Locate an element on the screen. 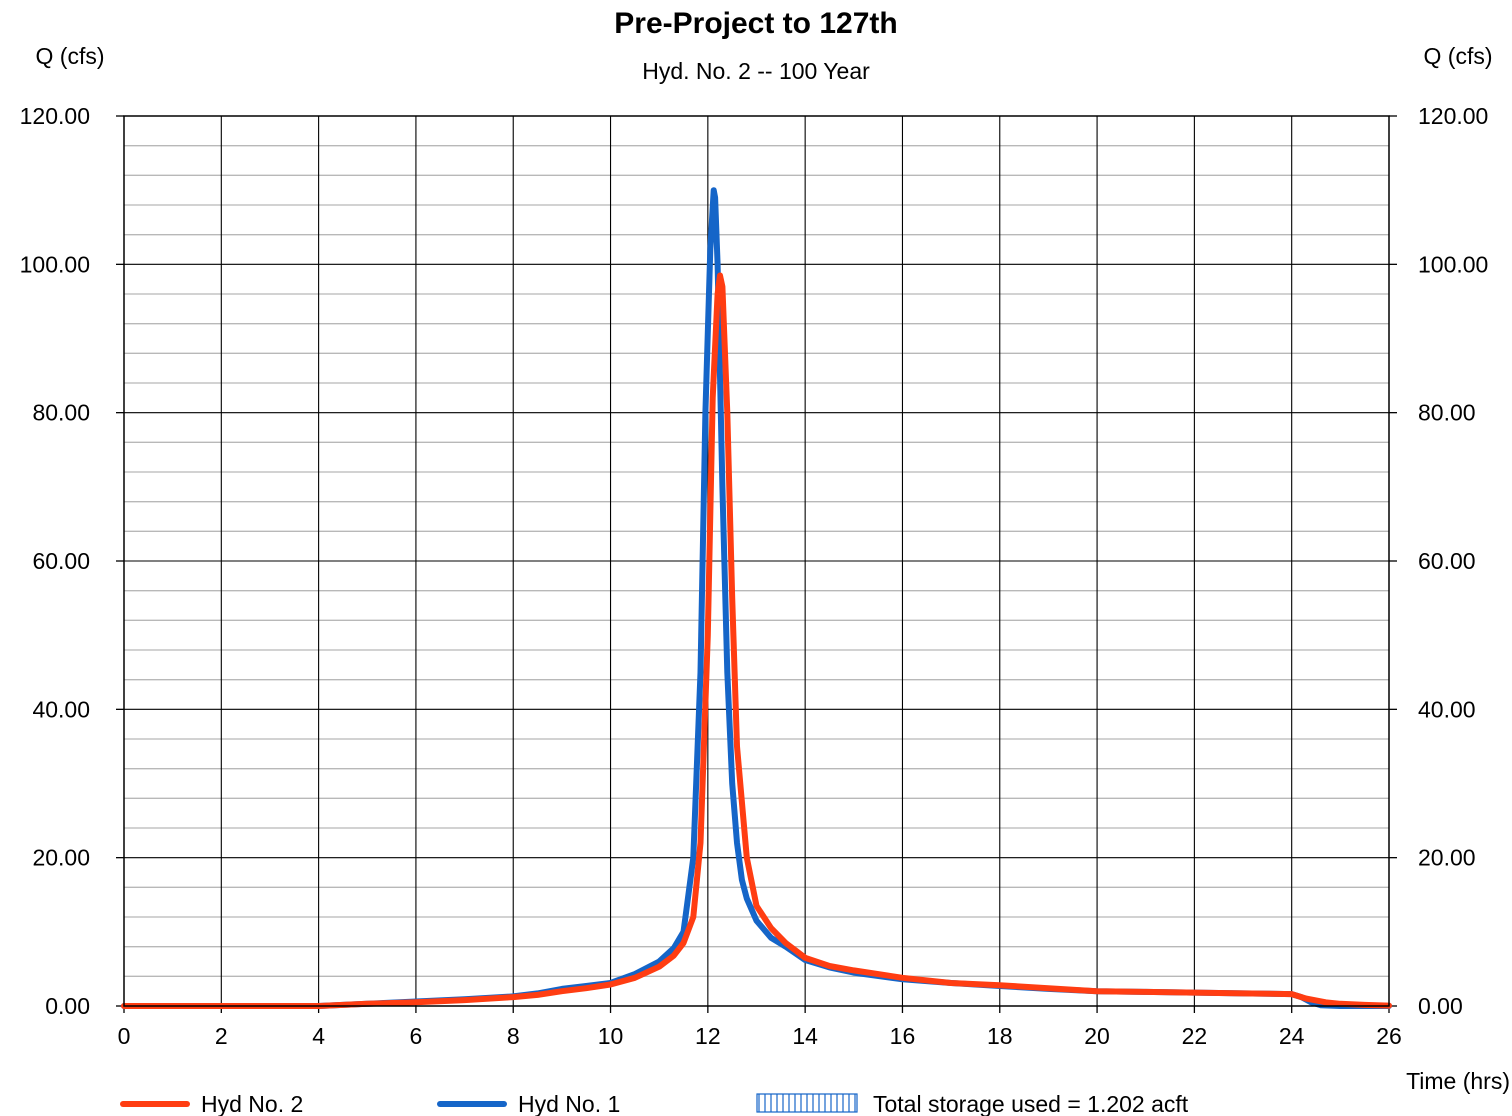 This screenshot has height=1116, width=1512. x-tick-label: 14 is located at coordinates (805, 1036).